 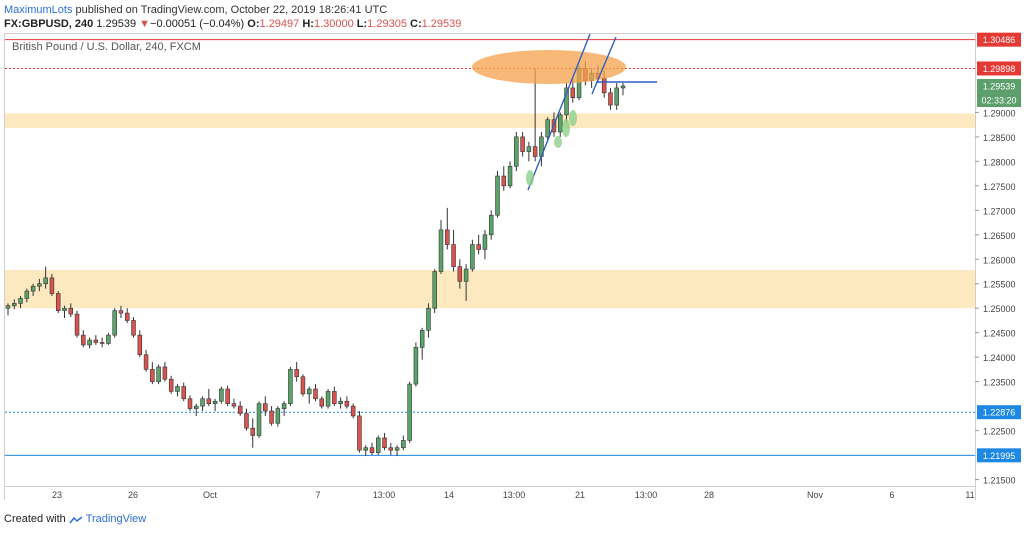 What do you see at coordinates (999, 432) in the screenshot?
I see `y-tick-label: 1.22500` at bounding box center [999, 432].